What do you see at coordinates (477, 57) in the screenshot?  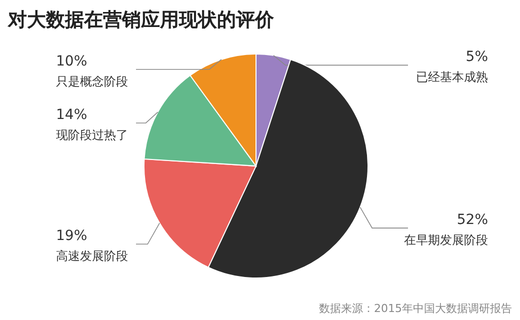 I see `data-label: 5%` at bounding box center [477, 57].